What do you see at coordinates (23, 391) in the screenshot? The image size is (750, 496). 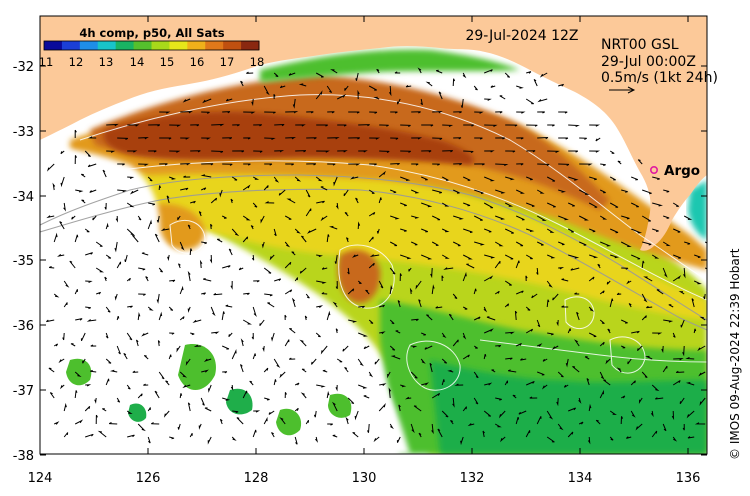 I see `y-tick-label: -37` at bounding box center [23, 391].